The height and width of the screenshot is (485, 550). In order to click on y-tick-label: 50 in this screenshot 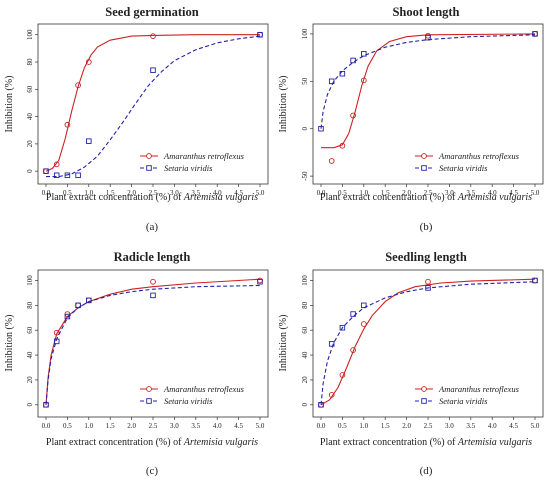, I will do `click(305, 81)`.